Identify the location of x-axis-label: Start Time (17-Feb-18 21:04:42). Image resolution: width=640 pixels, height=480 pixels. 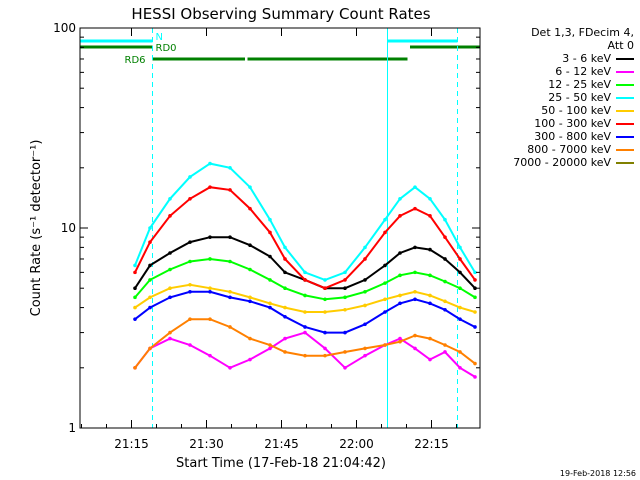
(281, 463).